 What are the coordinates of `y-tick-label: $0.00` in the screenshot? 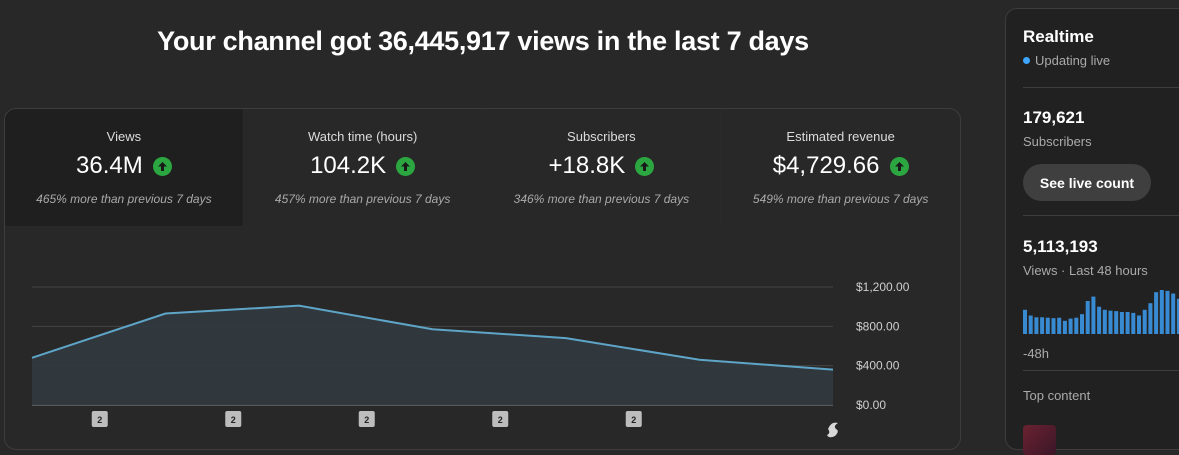 It's located at (871, 405).